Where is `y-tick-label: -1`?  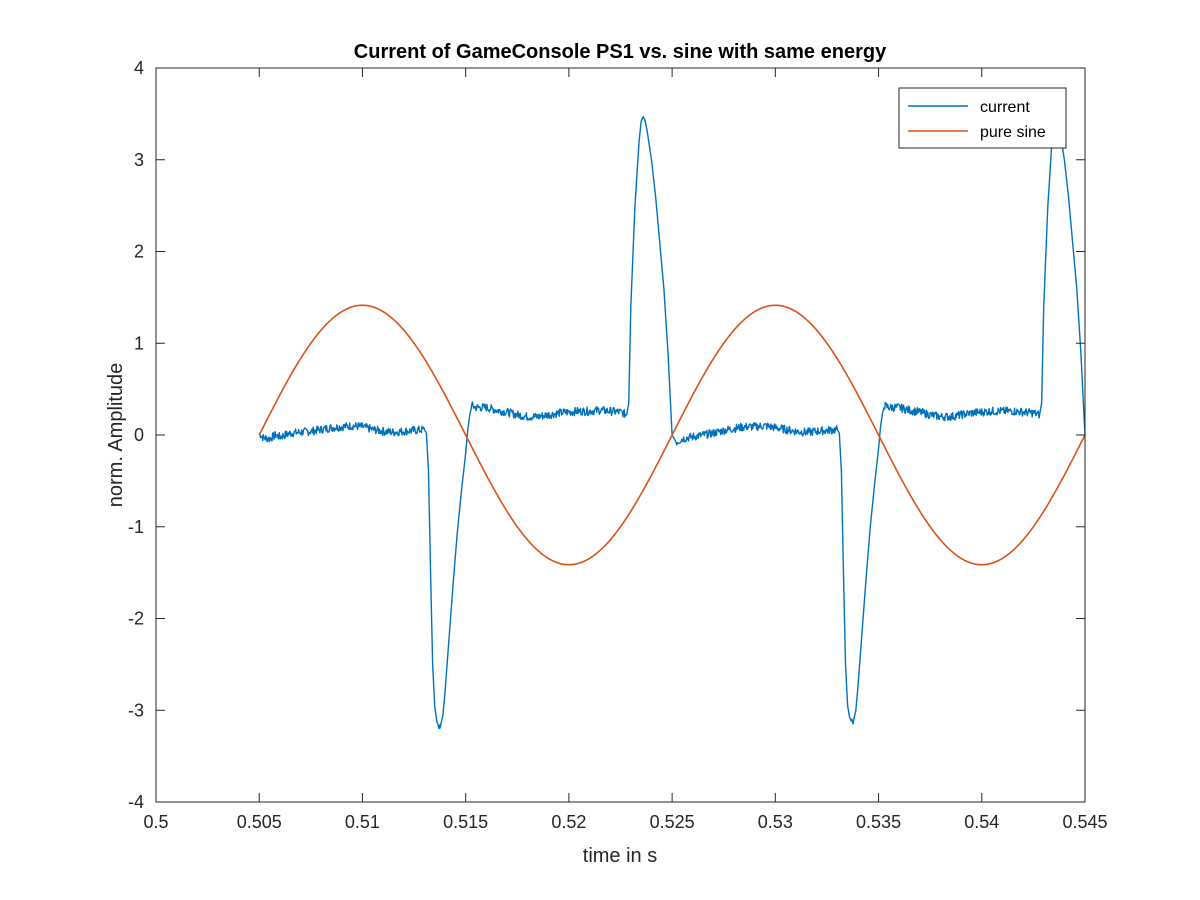
y-tick-label: -1 is located at coordinates (136, 527).